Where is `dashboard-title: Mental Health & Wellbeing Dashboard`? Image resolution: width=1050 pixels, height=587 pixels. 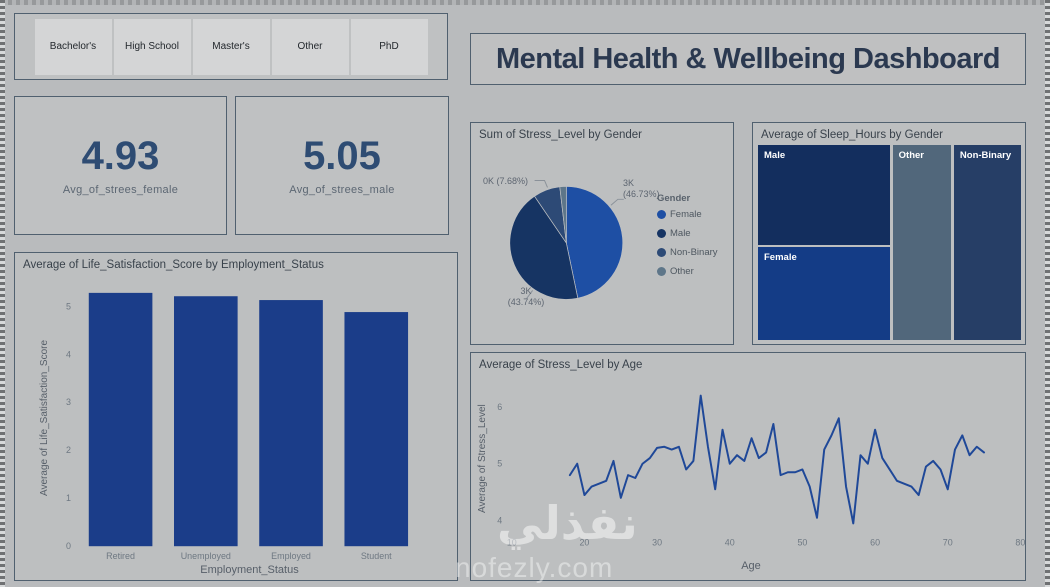 dashboard-title: Mental Health & Wellbeing Dashboard is located at coordinates (748, 58).